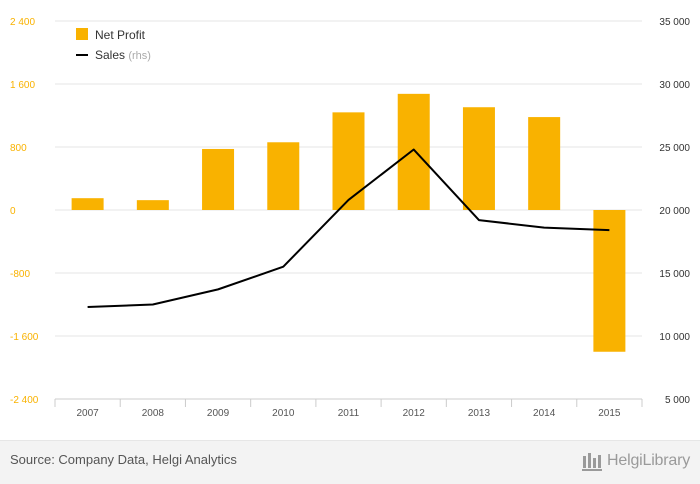 This screenshot has width=700, height=484. Describe the element at coordinates (479, 413) in the screenshot. I see `x-tick-label: 2013` at that location.